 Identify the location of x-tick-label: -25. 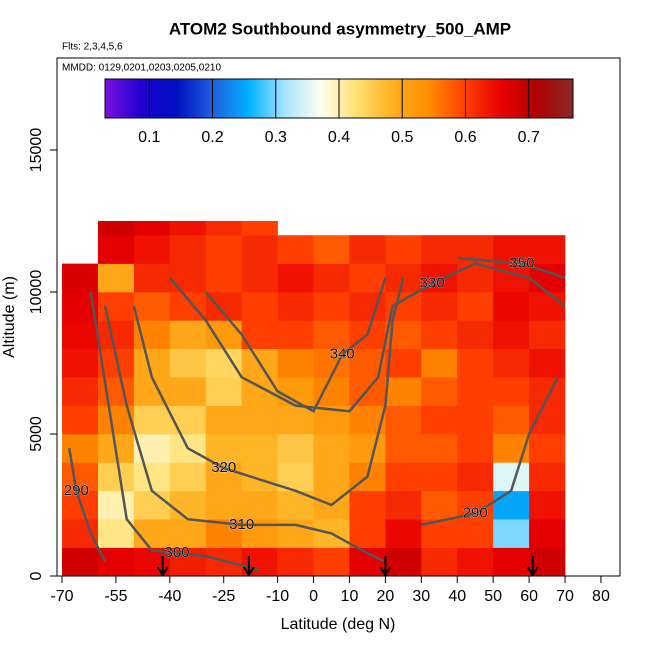
(223, 596).